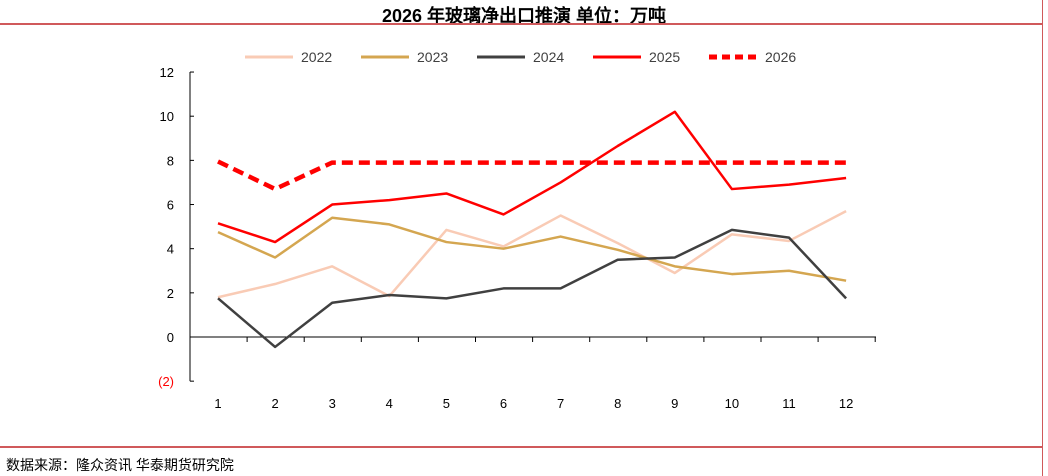 This screenshot has width=1048, height=476. I want to click on legend-label-2023: 2023, so click(432, 57).